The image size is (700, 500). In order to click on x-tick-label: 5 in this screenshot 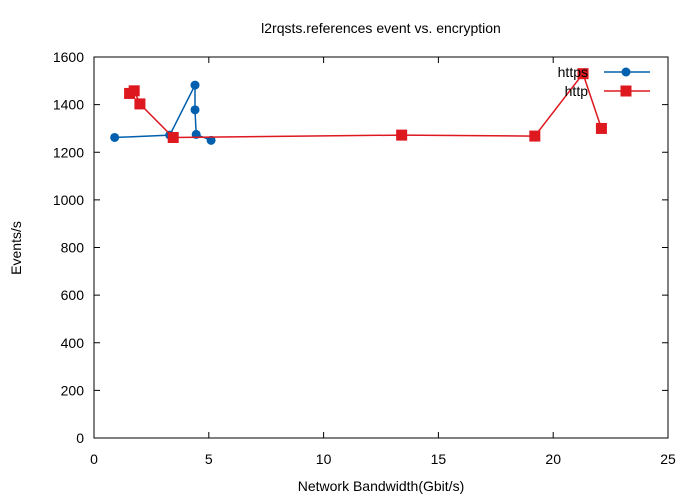, I will do `click(209, 459)`.